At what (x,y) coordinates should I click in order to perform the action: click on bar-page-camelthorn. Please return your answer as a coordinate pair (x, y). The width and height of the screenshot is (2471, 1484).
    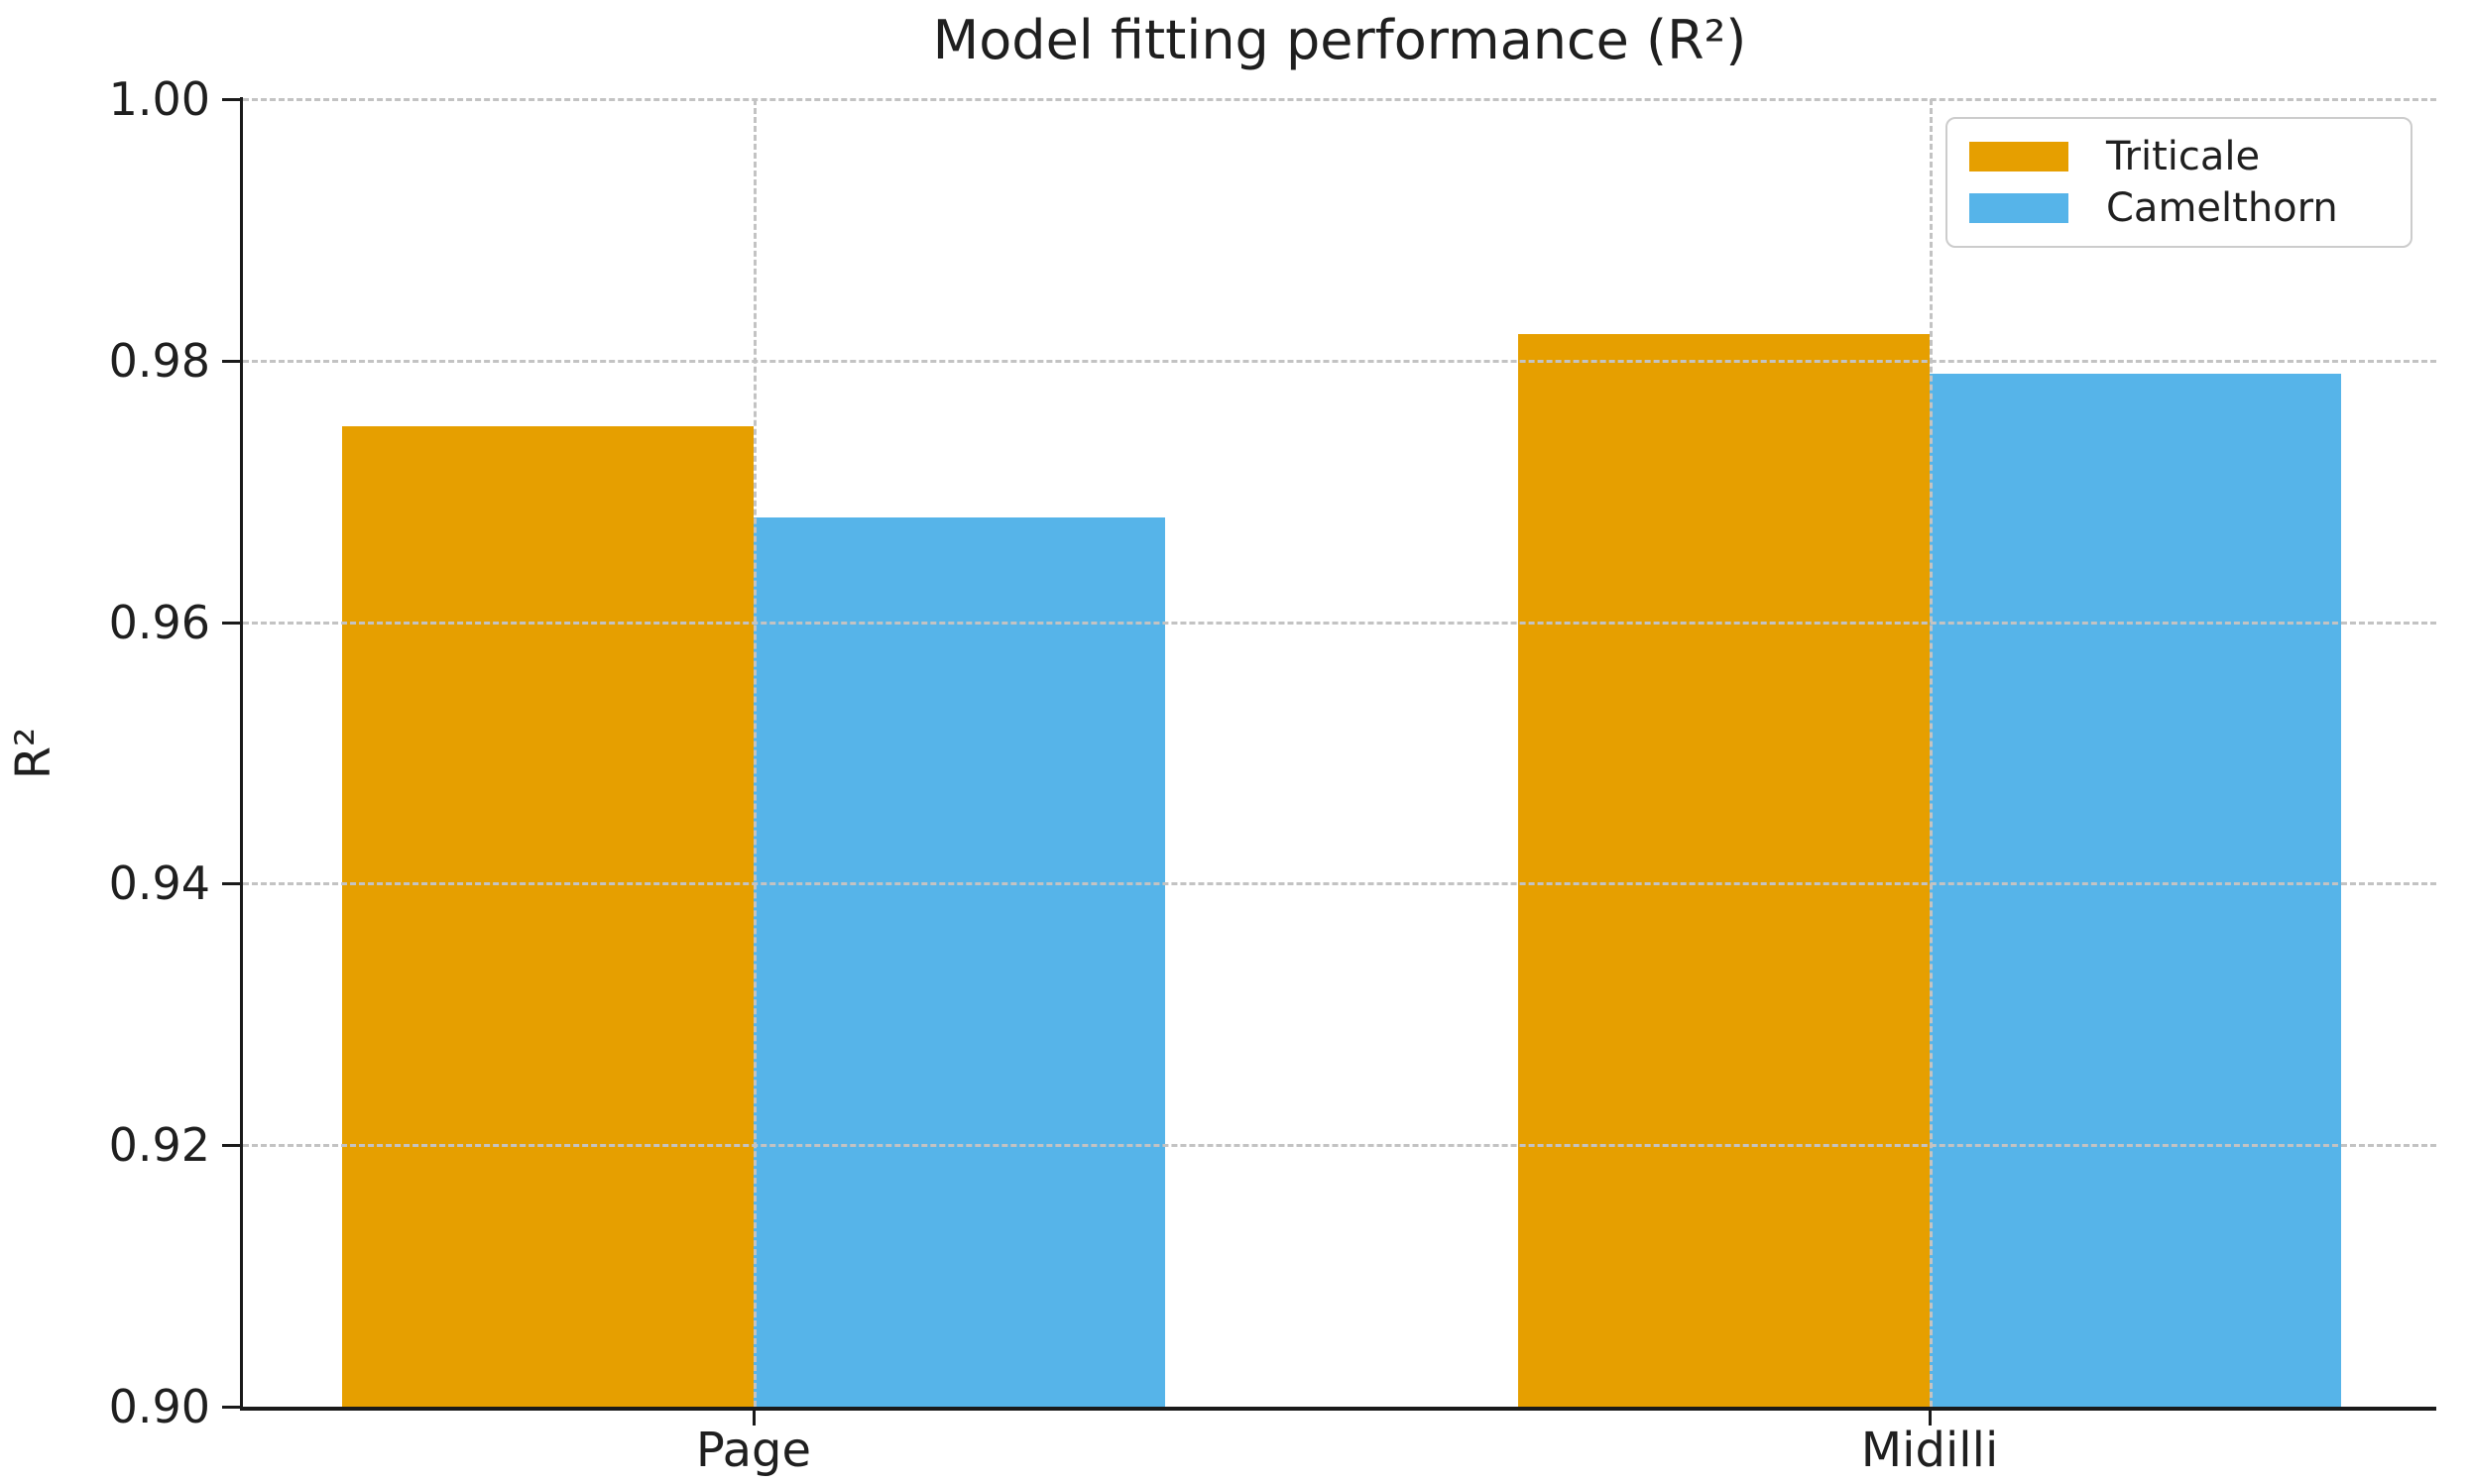
    Looking at the image, I should click on (959, 962).